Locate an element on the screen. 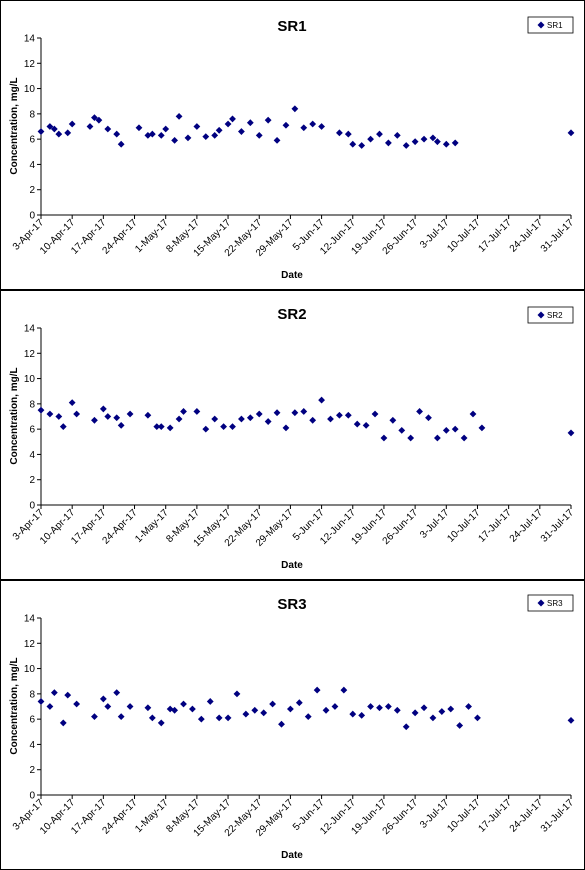  legend-label: SR1 is located at coordinates (555, 25).